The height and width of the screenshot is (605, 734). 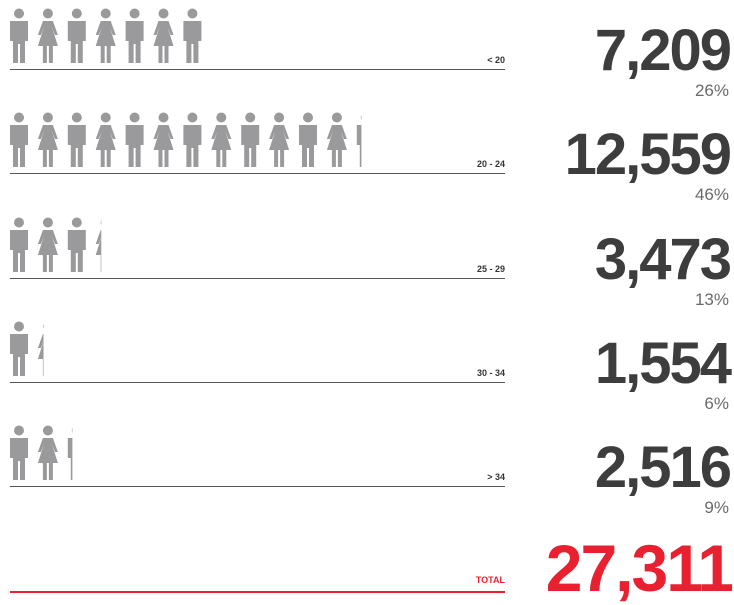 I want to click on total-label: TOTAL, so click(x=490, y=580).